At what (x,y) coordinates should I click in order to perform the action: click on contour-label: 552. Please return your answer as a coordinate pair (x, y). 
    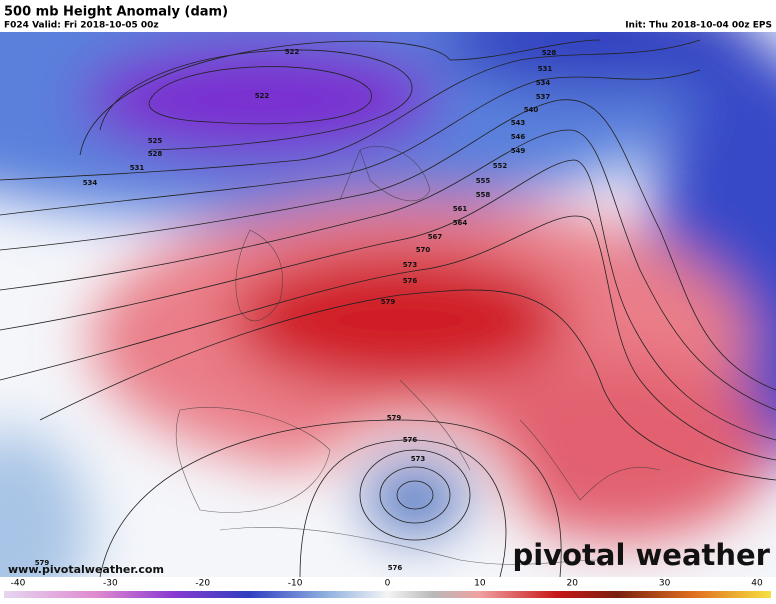
    Looking at the image, I should click on (500, 166).